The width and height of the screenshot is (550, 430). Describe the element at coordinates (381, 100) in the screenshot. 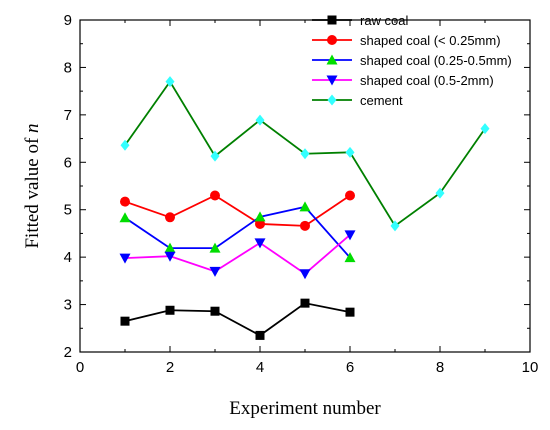

I see `legend-label: cement` at that location.